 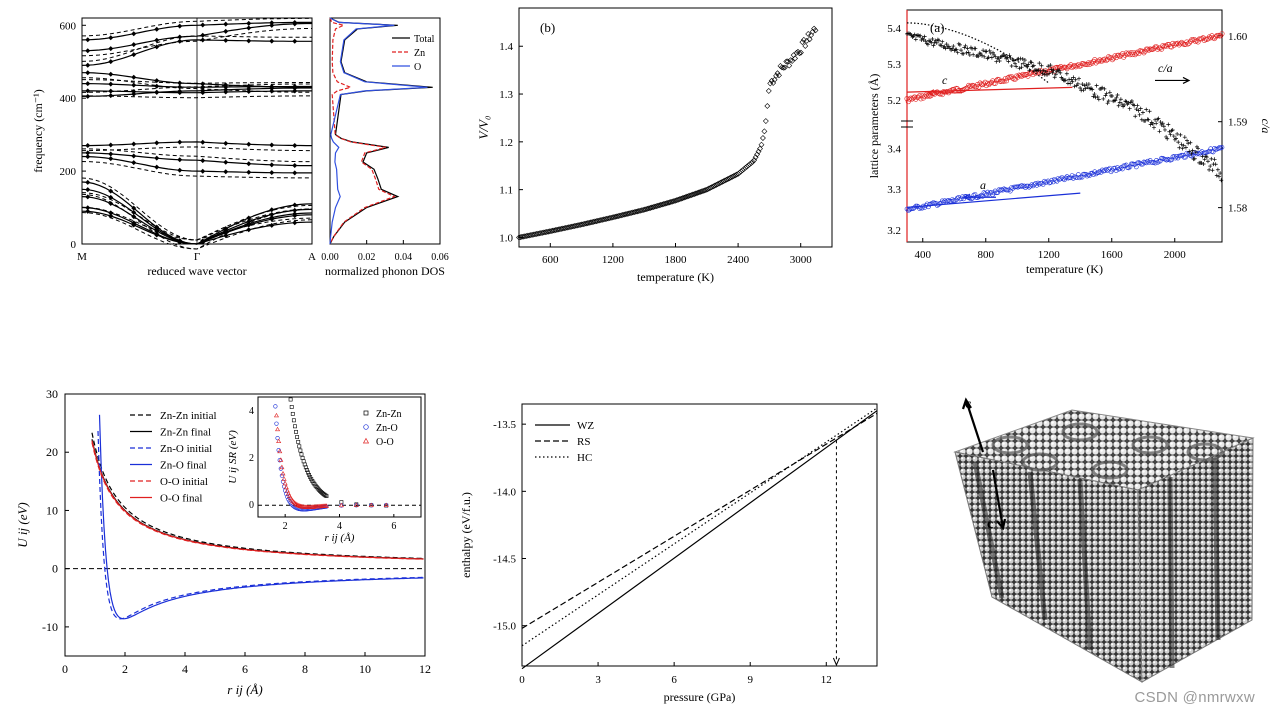 I want to click on dos-legend-label: Total, so click(x=424, y=39).